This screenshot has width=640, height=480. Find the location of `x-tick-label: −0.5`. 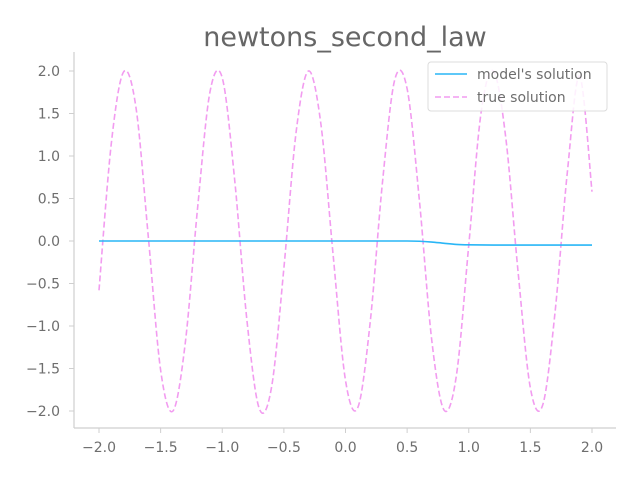

x-tick-label: −0.5 is located at coordinates (284, 448).